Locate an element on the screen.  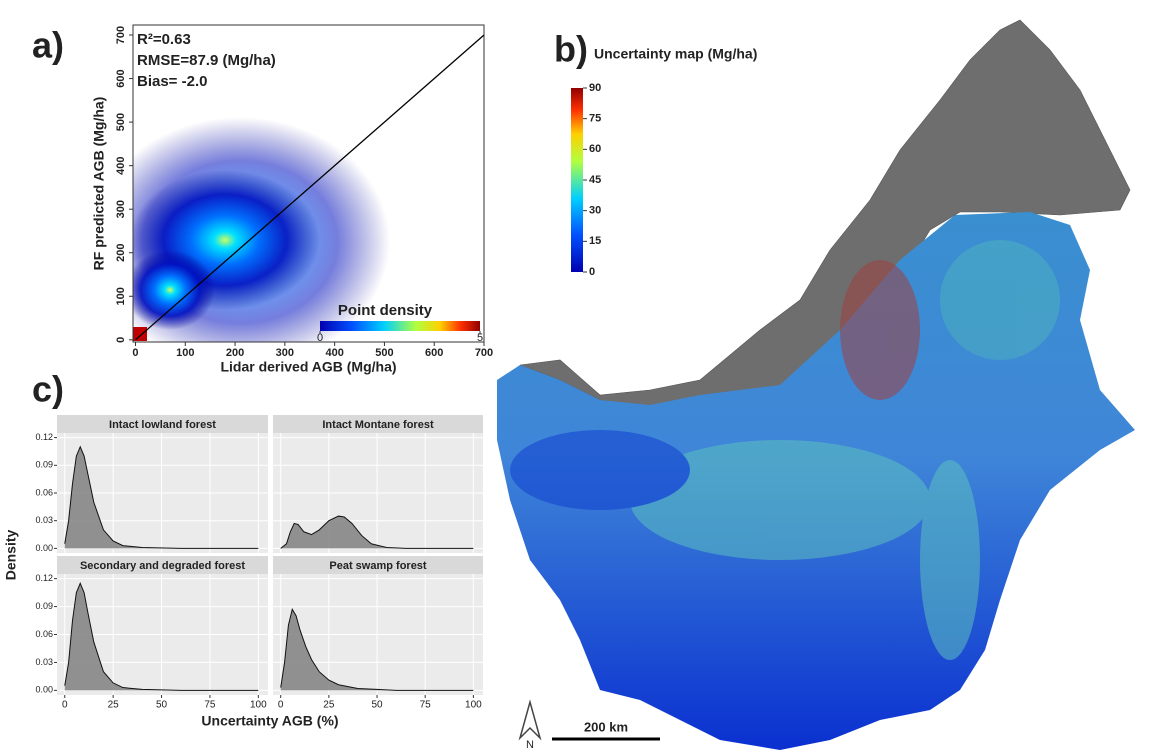
stat-annotation: R²=0.63 is located at coordinates (164, 39).